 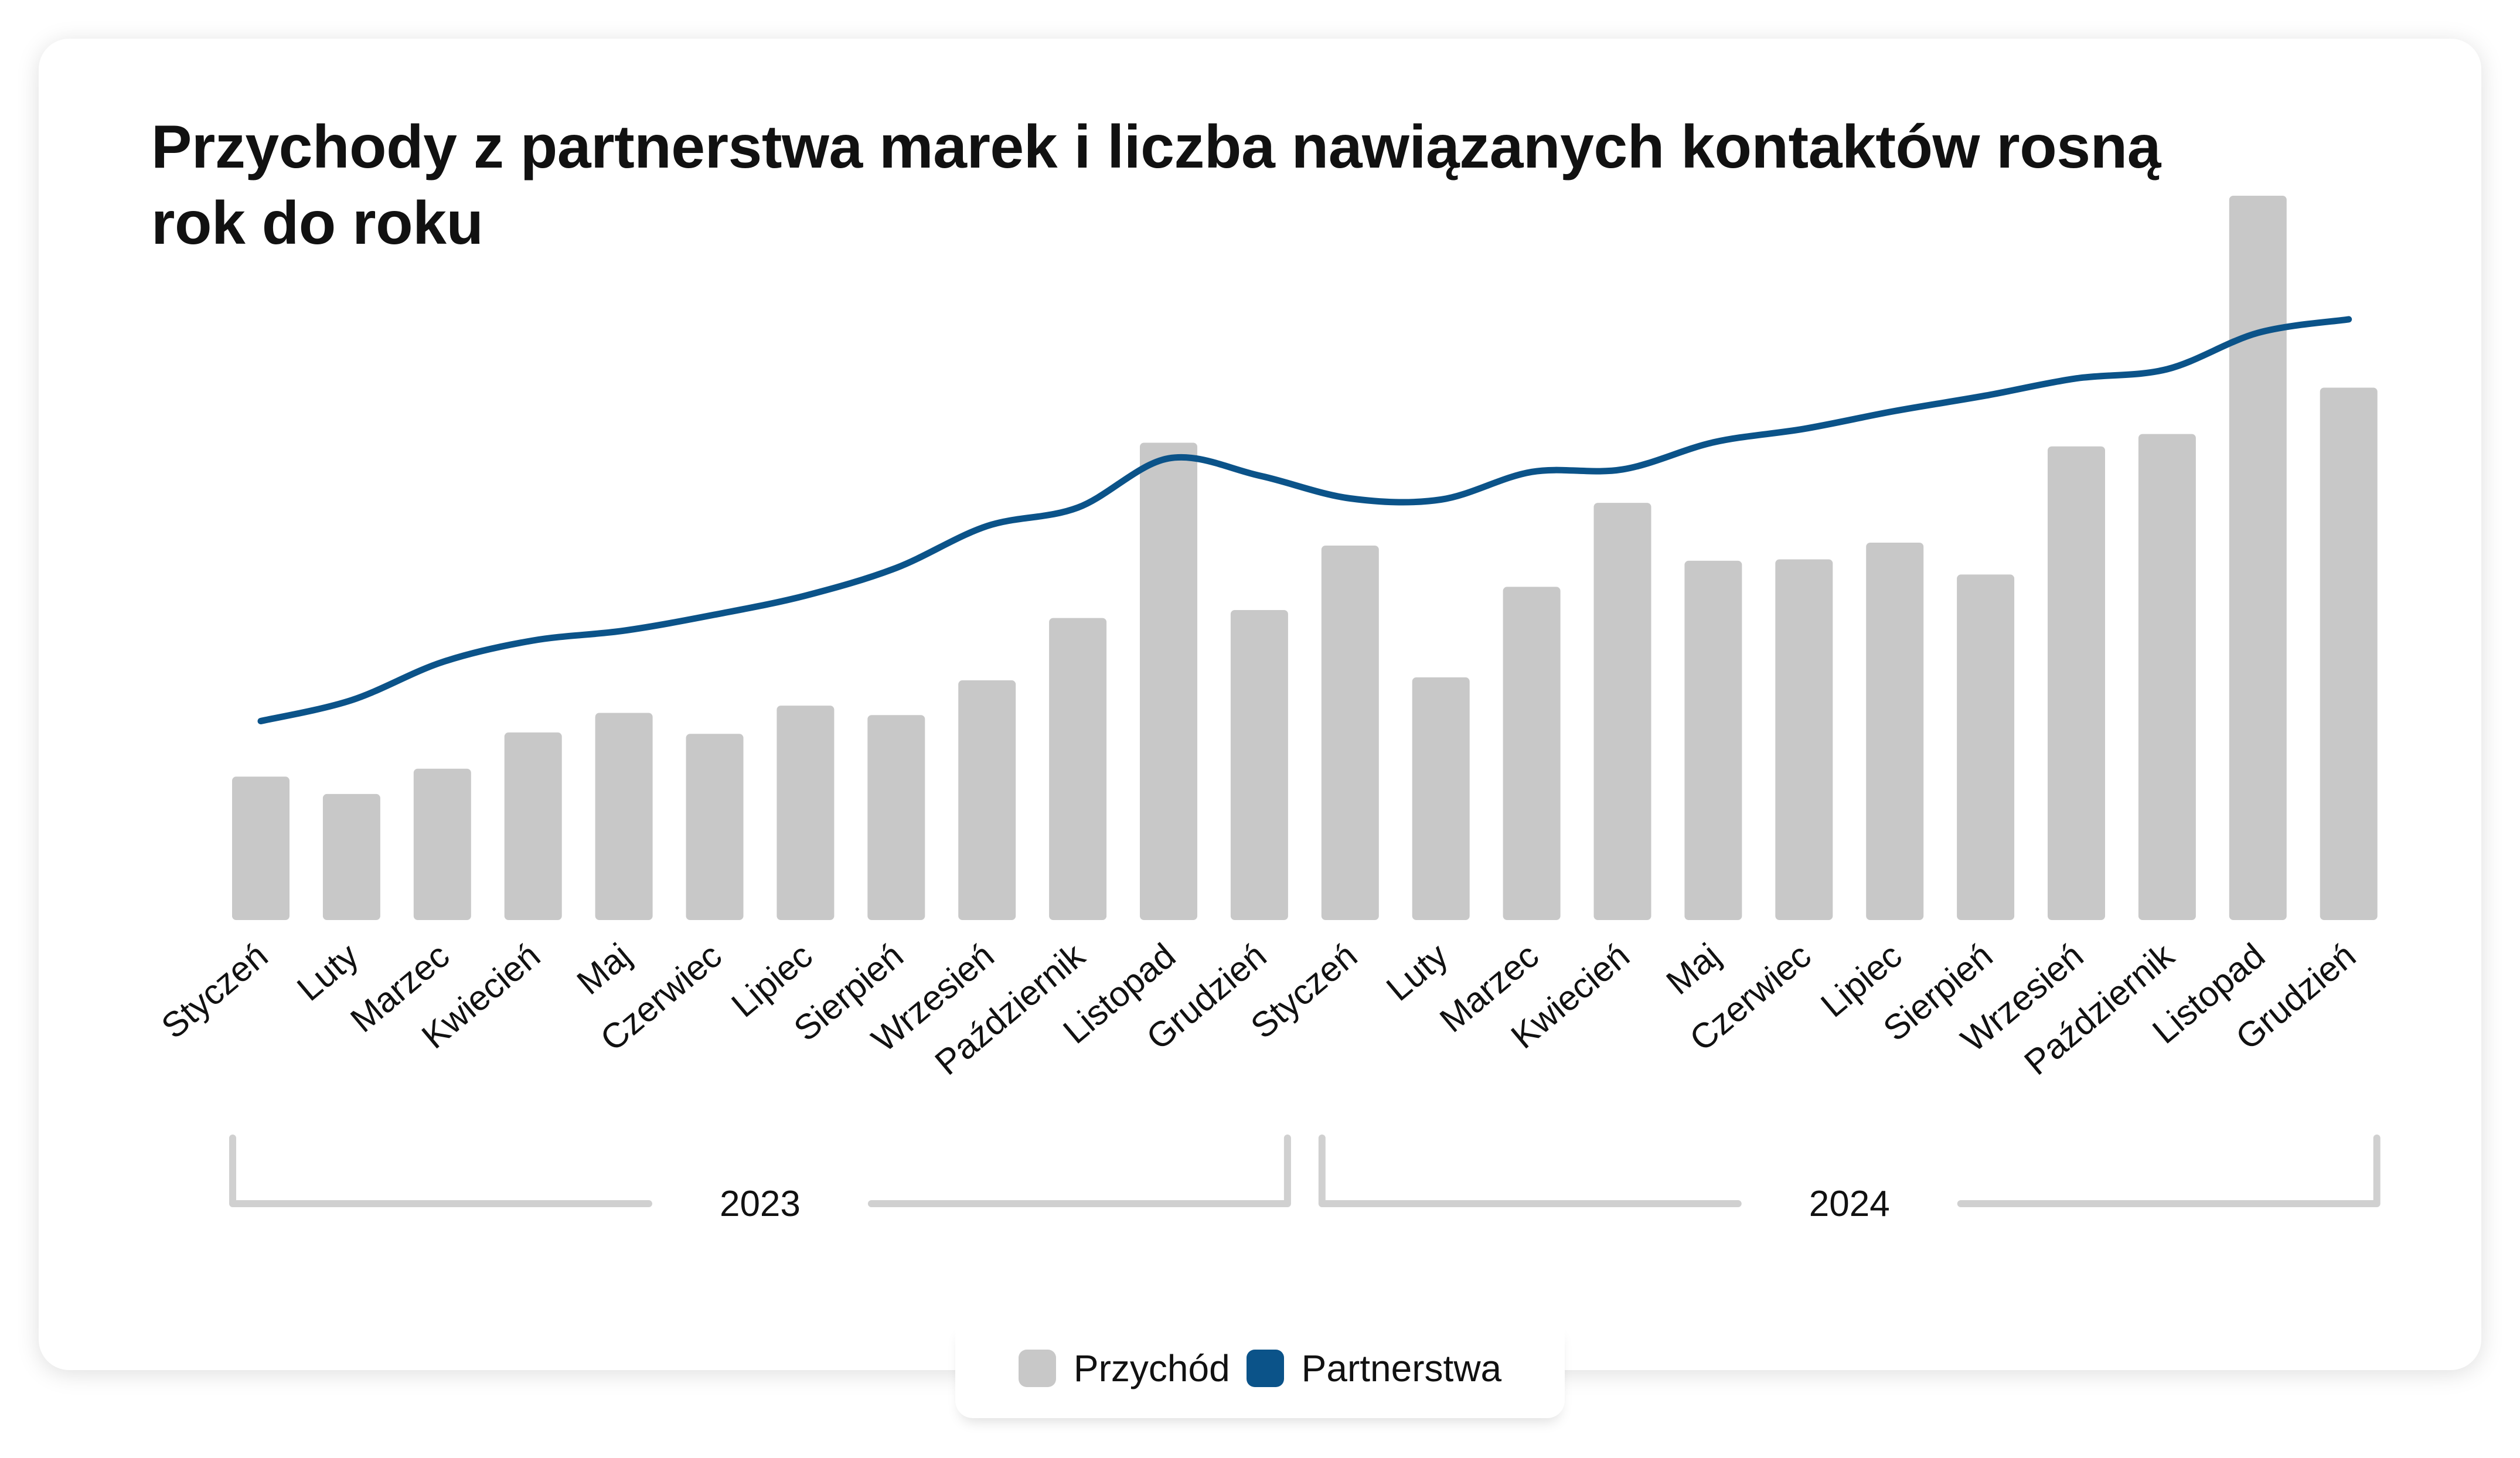 I want to click on year-groups: 2023 2024, so click(x=1305, y=1179).